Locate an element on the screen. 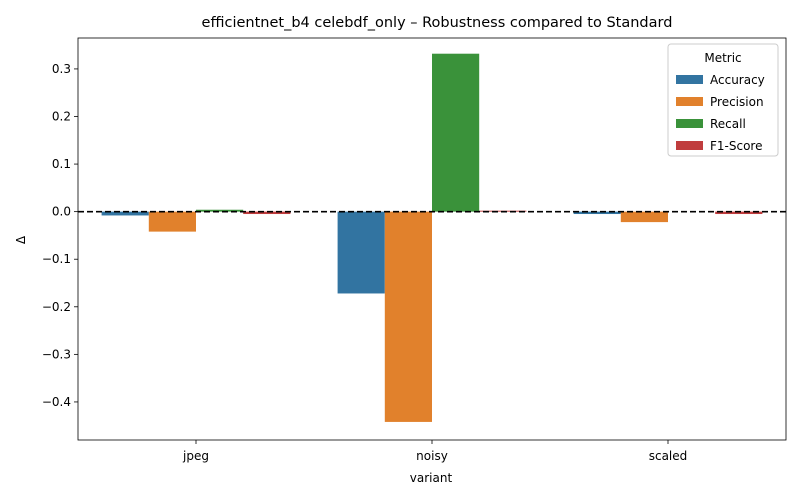 The width and height of the screenshot is (800, 500). legend-swatch-f1-score is located at coordinates (689, 145).